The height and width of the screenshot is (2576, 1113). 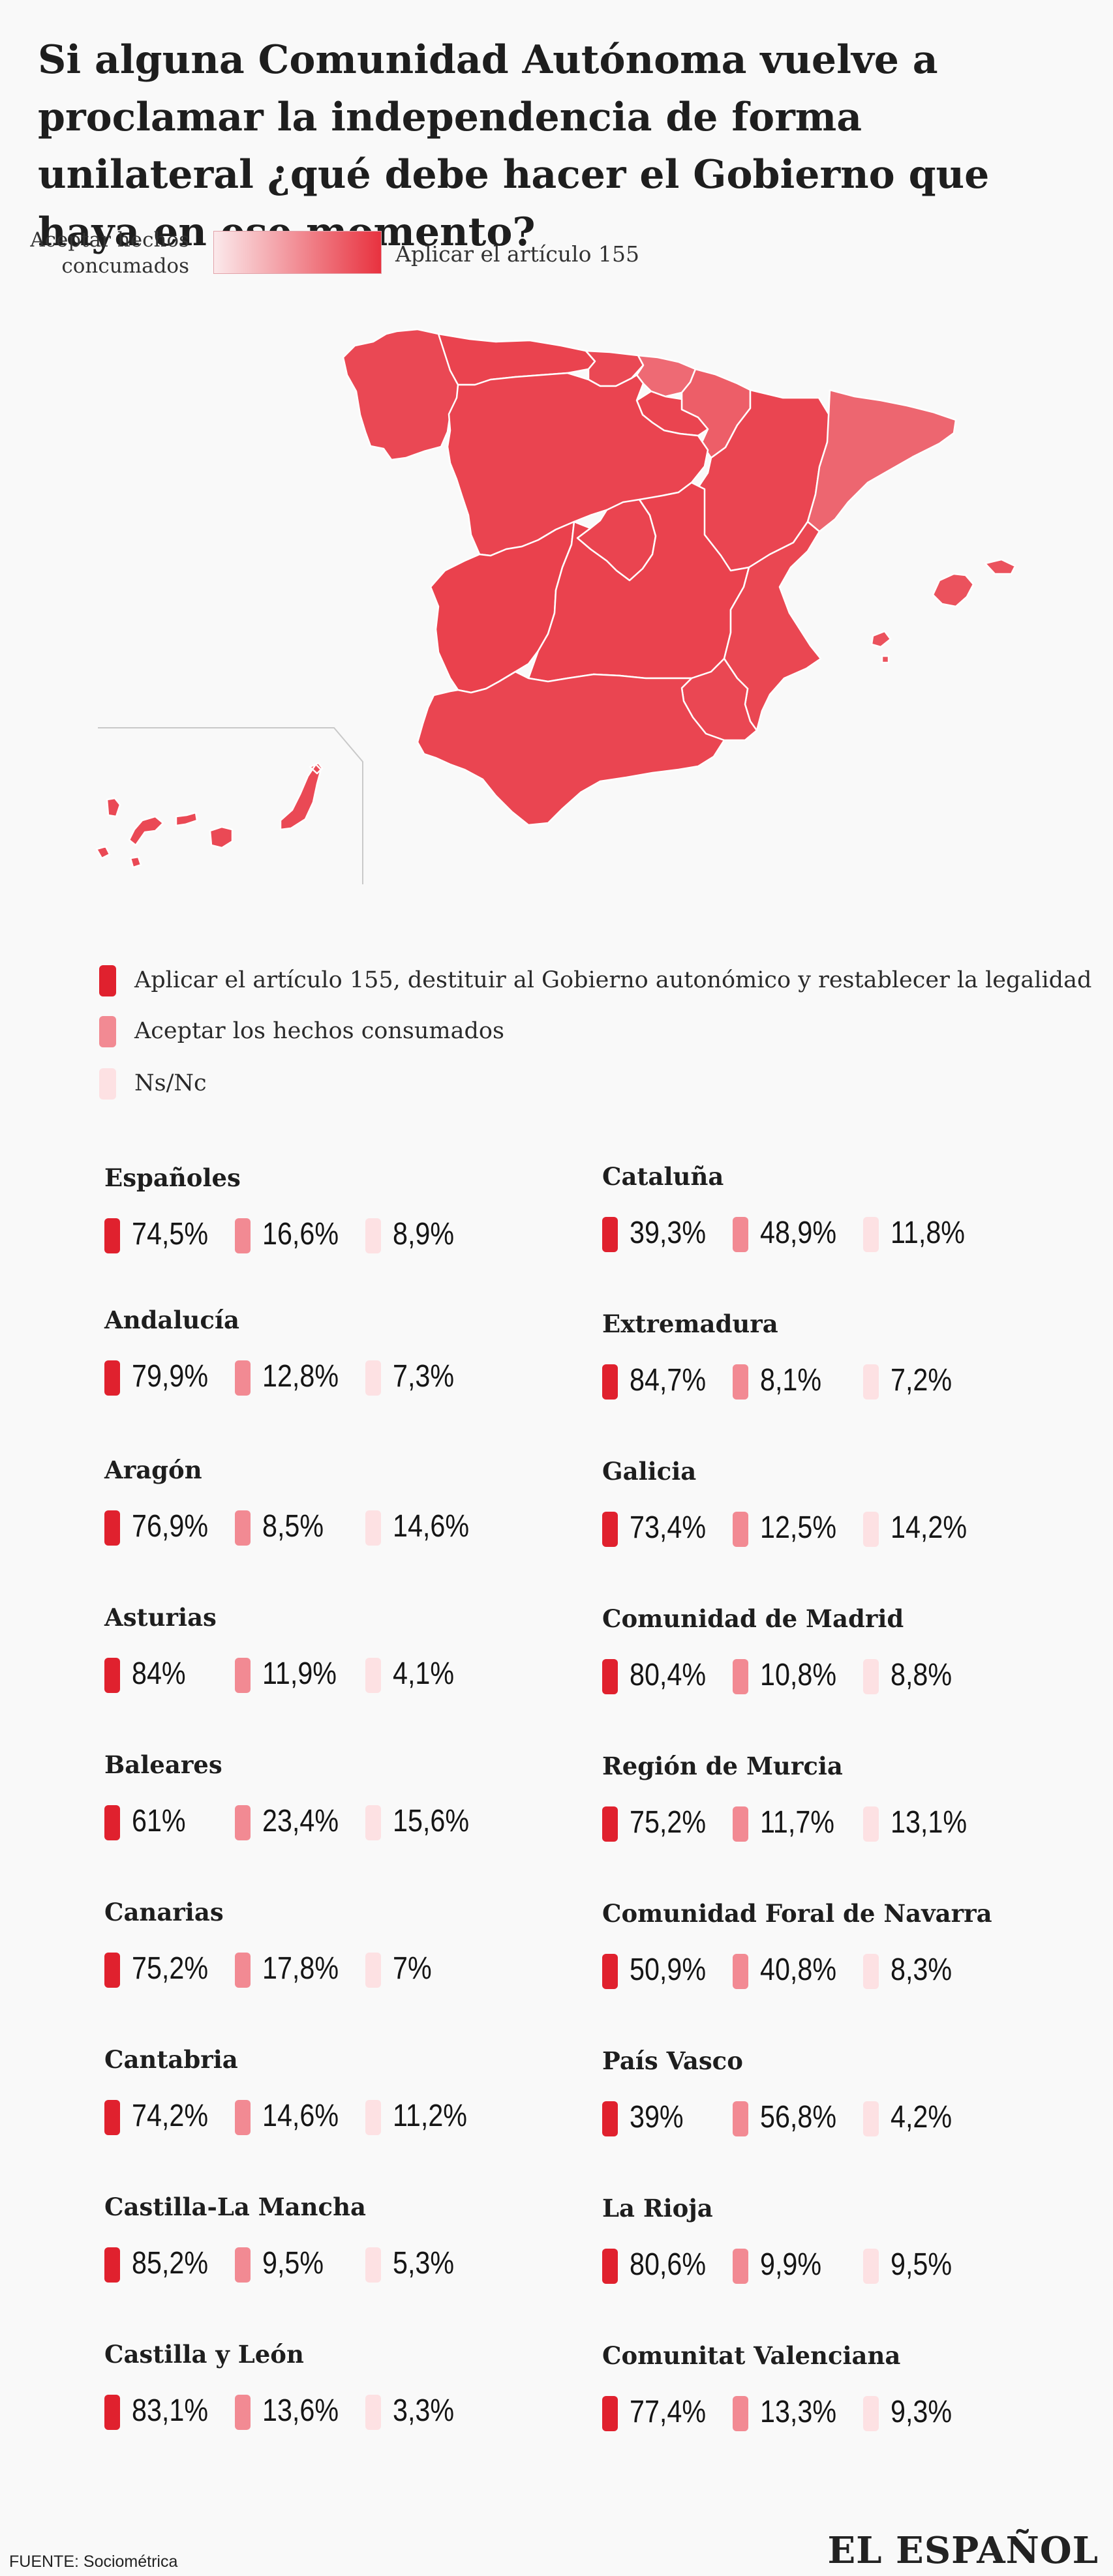 I want to click on map-region-cataluna, so click(x=881, y=461).